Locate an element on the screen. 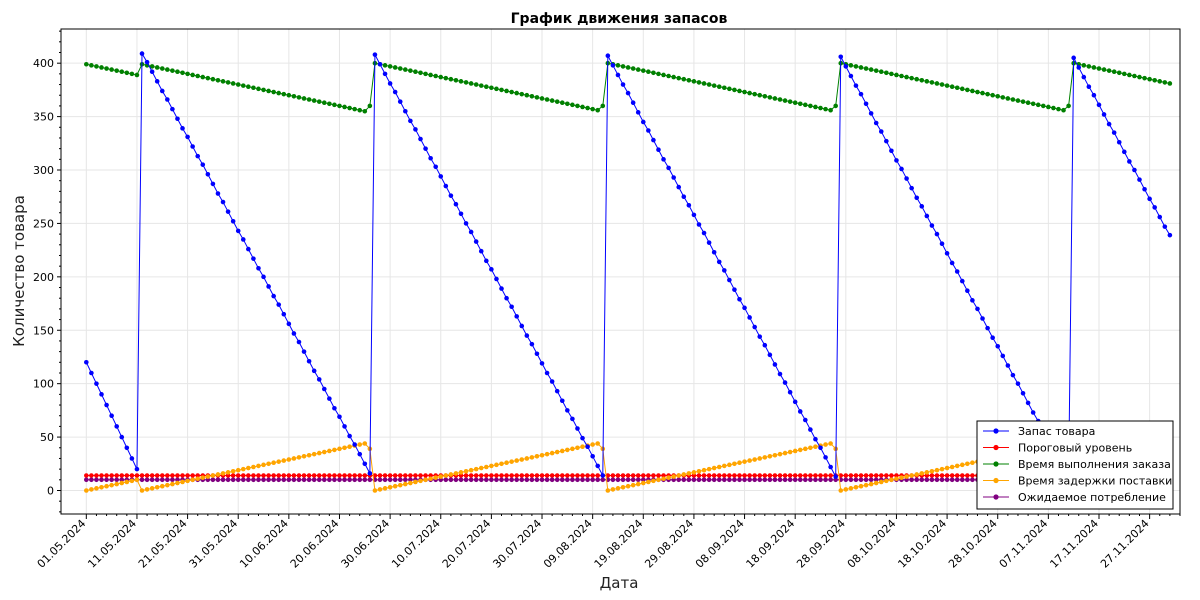 The height and width of the screenshot is (600, 1200). y-tick-label: 0 is located at coordinates (50, 490).